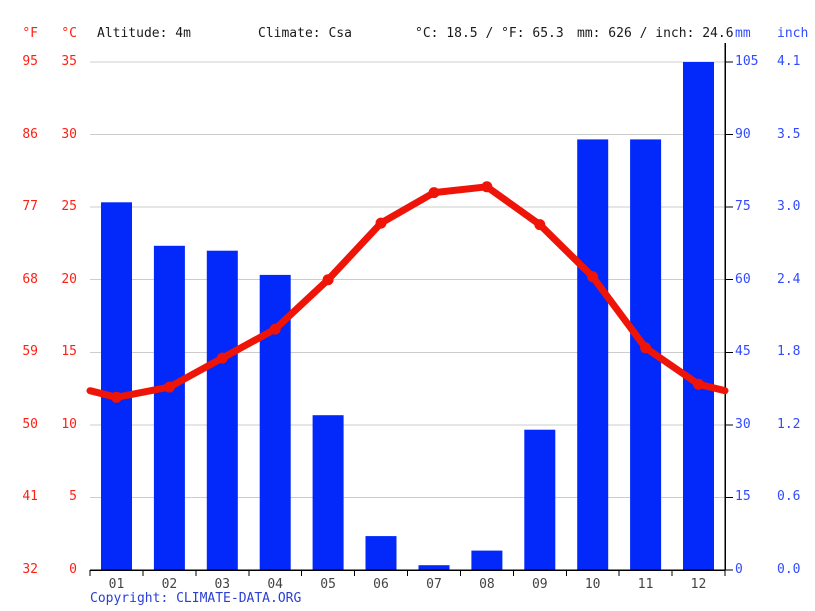 The height and width of the screenshot is (611, 815). What do you see at coordinates (487, 584) in the screenshot?
I see `month-label: 08` at bounding box center [487, 584].